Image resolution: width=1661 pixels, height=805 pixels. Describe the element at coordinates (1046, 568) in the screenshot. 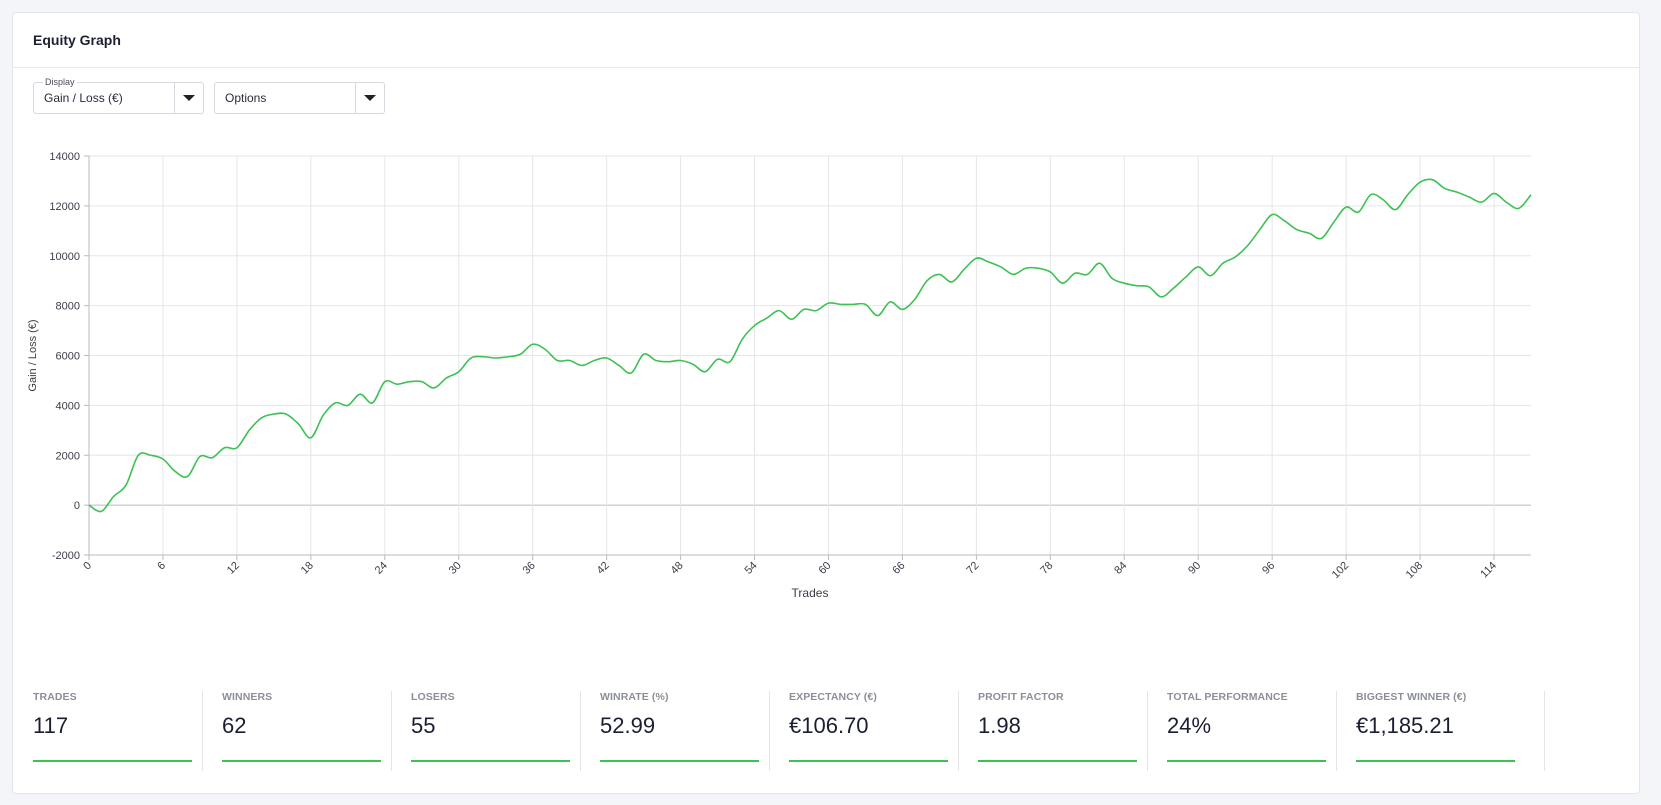

I see `x-tick-label: 78` at that location.